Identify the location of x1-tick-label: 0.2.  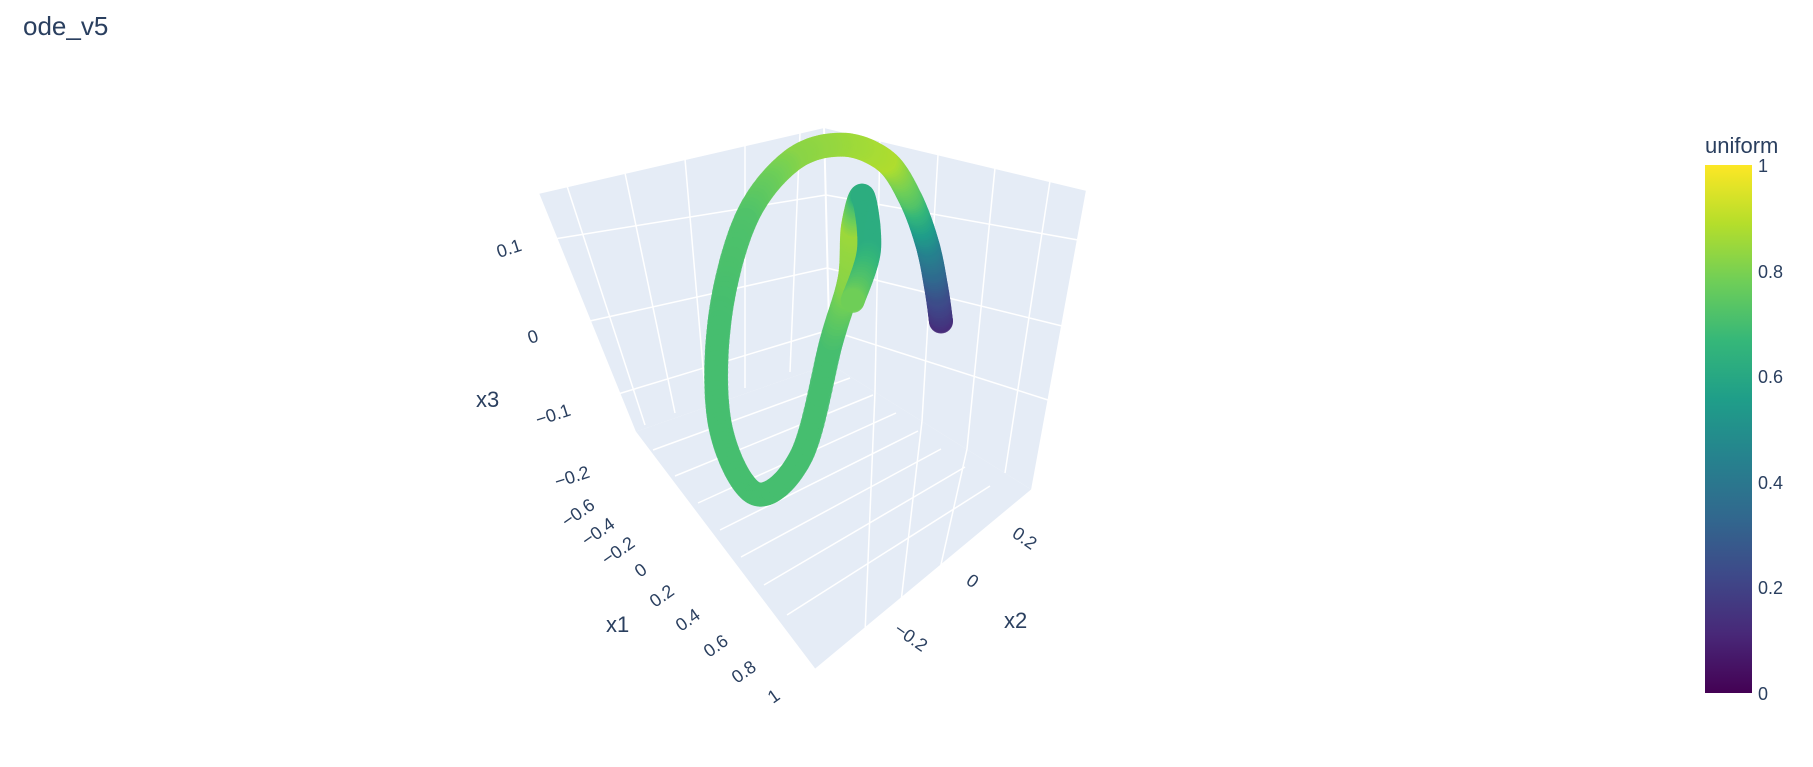
(662, 596).